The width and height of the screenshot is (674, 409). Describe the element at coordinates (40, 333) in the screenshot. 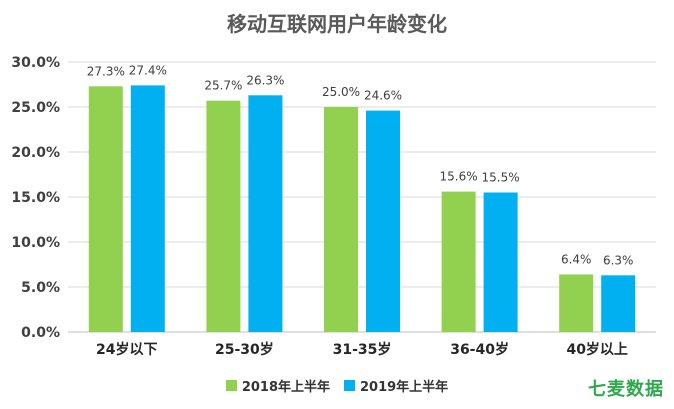

I see `y-tick-label: 0.0%` at that location.